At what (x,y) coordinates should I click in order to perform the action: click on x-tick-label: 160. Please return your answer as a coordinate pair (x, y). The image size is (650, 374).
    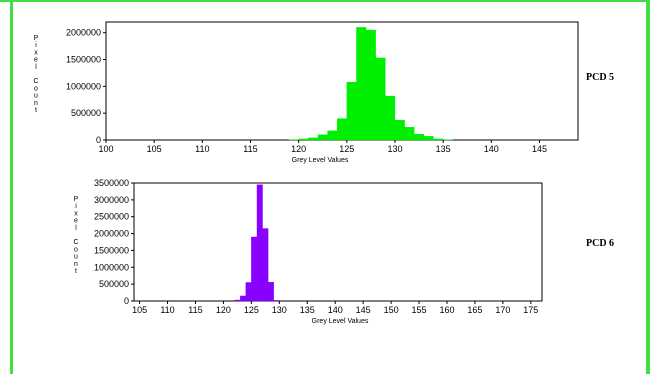
    Looking at the image, I should click on (446, 310).